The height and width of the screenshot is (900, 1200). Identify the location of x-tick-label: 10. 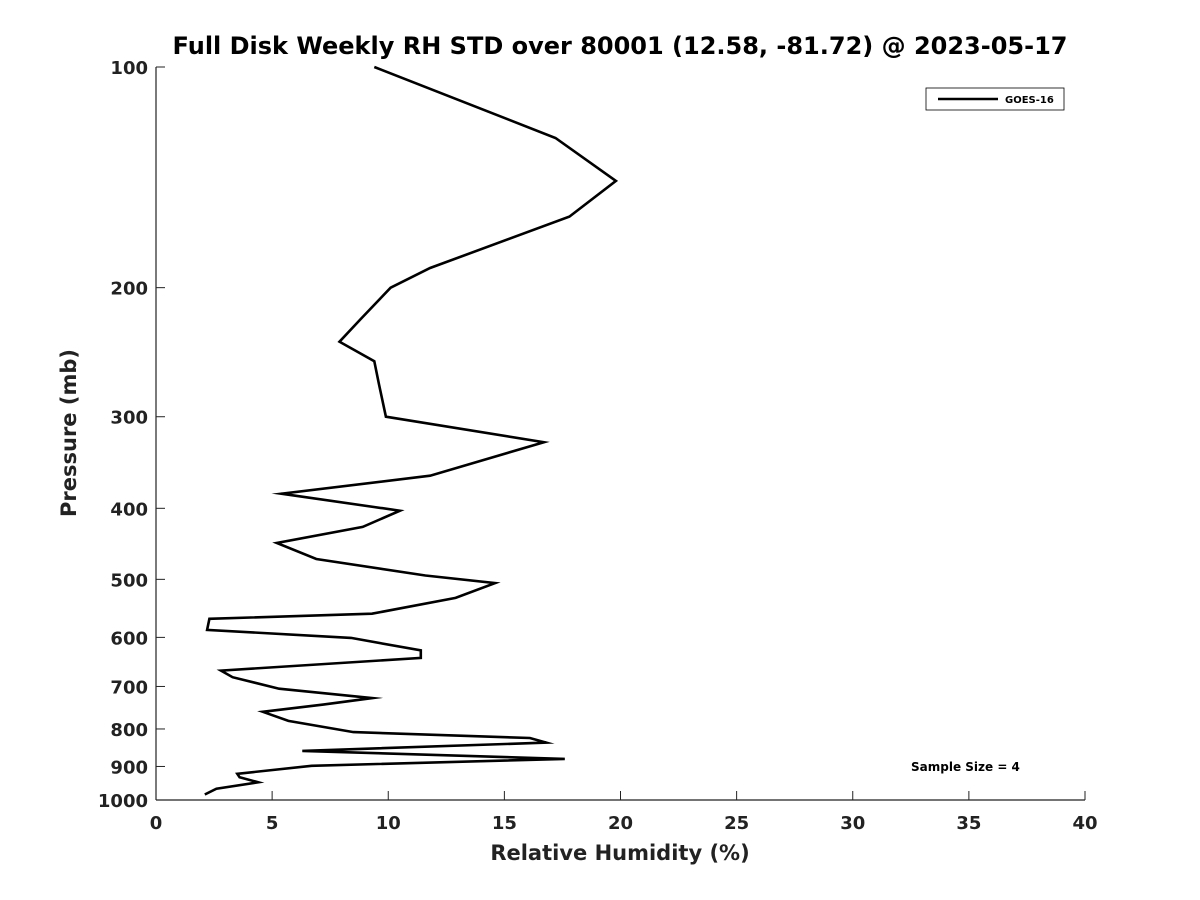
(388, 823).